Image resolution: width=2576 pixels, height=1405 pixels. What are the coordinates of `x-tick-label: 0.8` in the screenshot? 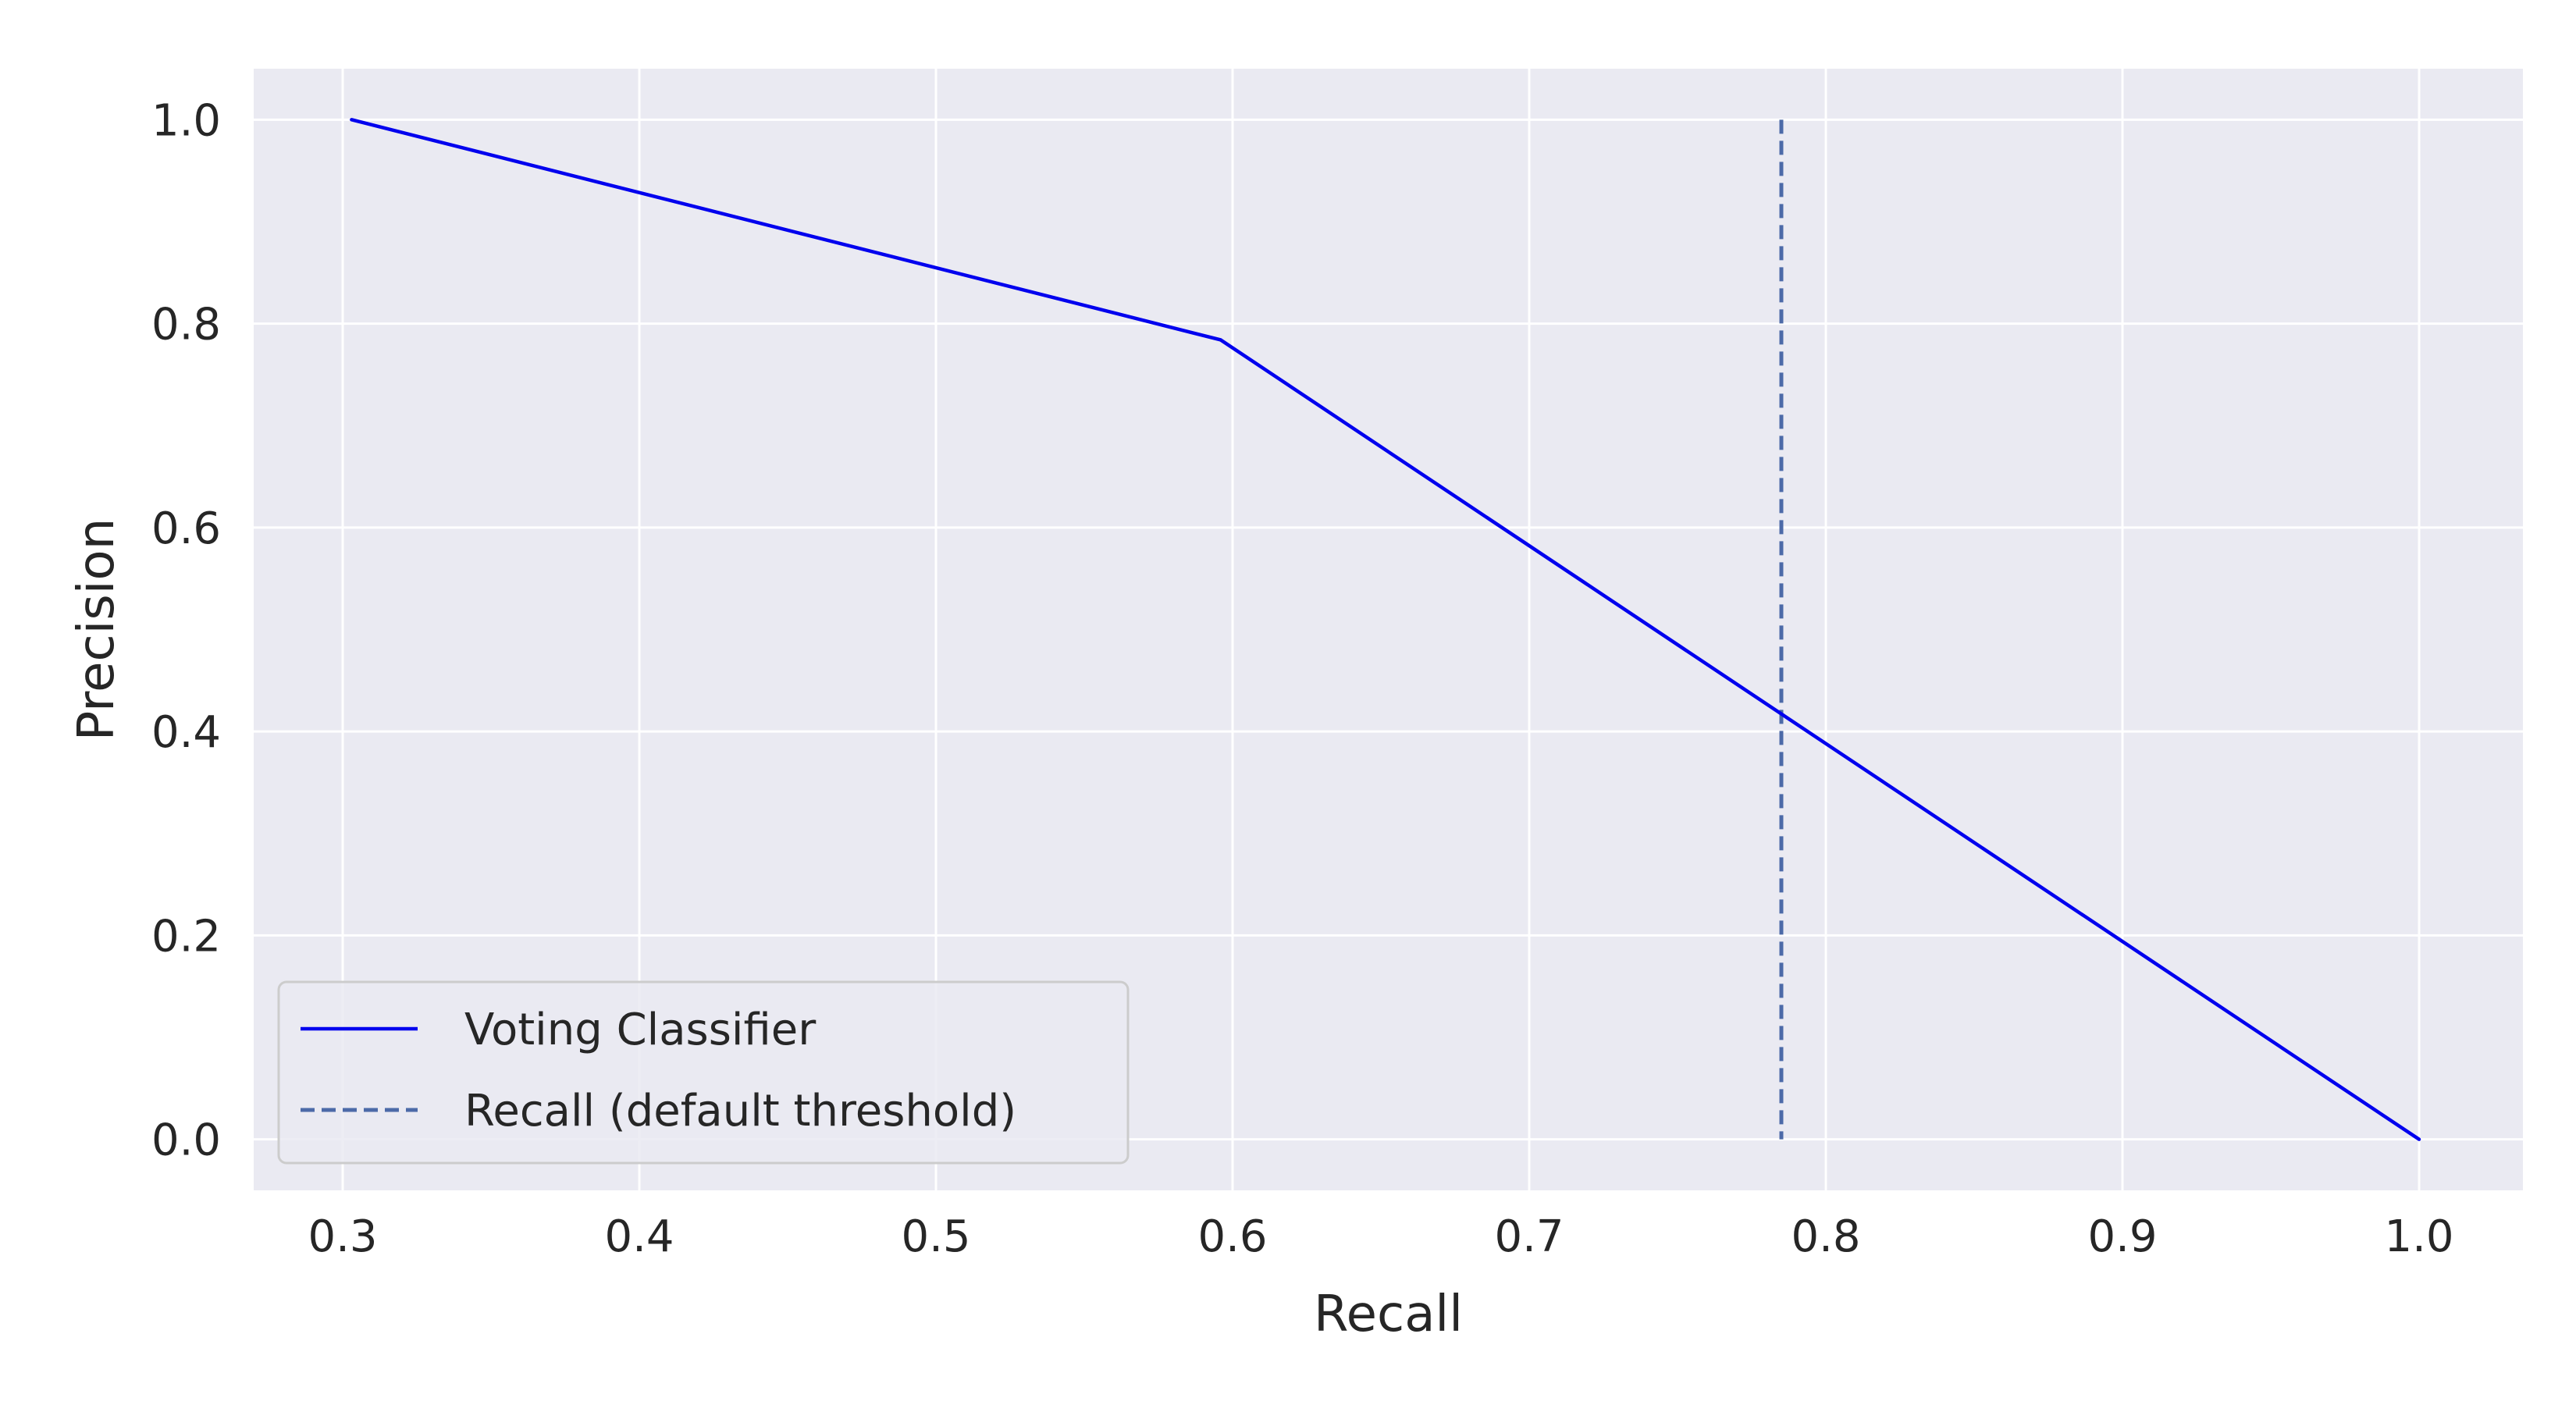 It's located at (1825, 1236).